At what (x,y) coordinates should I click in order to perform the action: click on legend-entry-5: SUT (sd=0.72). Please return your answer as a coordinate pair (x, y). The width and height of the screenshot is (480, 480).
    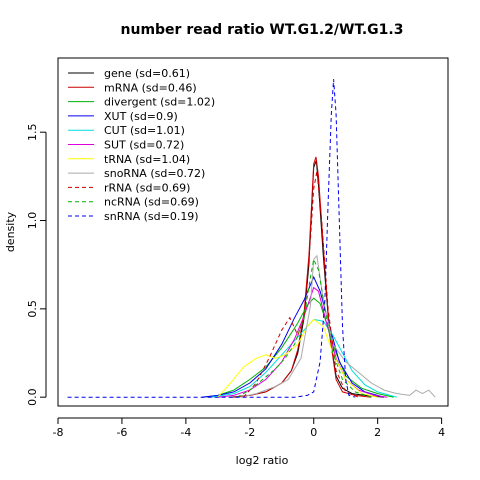
    Looking at the image, I should click on (144, 145).